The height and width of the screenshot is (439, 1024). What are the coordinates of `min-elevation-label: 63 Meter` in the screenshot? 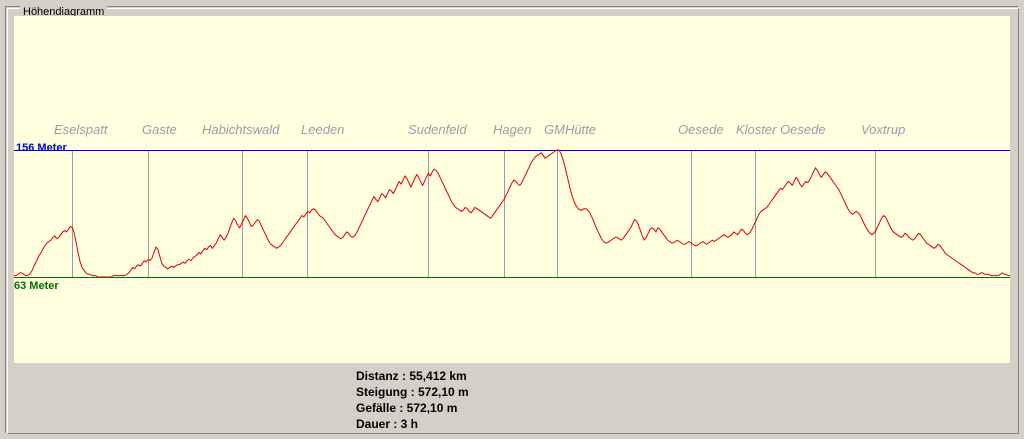 It's located at (36, 286).